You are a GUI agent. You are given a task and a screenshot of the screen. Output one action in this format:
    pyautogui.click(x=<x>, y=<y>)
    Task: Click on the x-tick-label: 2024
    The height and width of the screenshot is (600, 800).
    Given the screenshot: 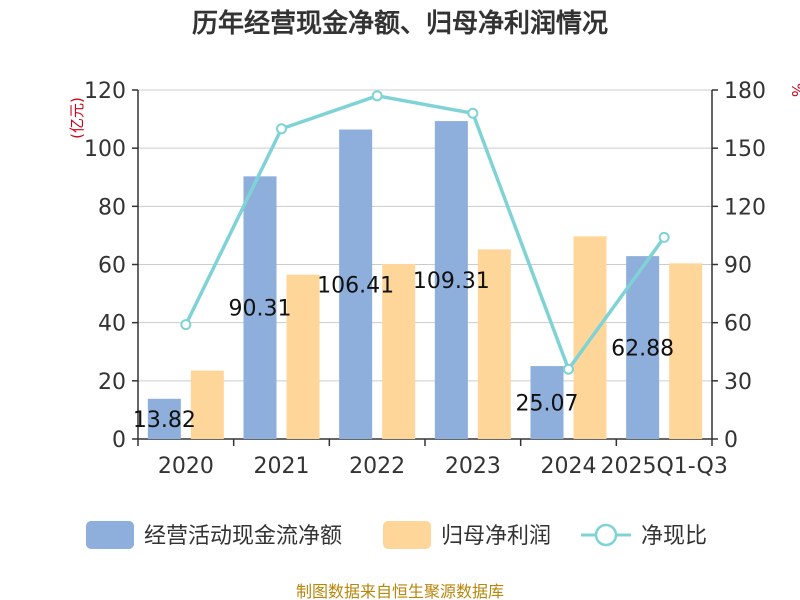 What is the action you would take?
    pyautogui.click(x=569, y=466)
    